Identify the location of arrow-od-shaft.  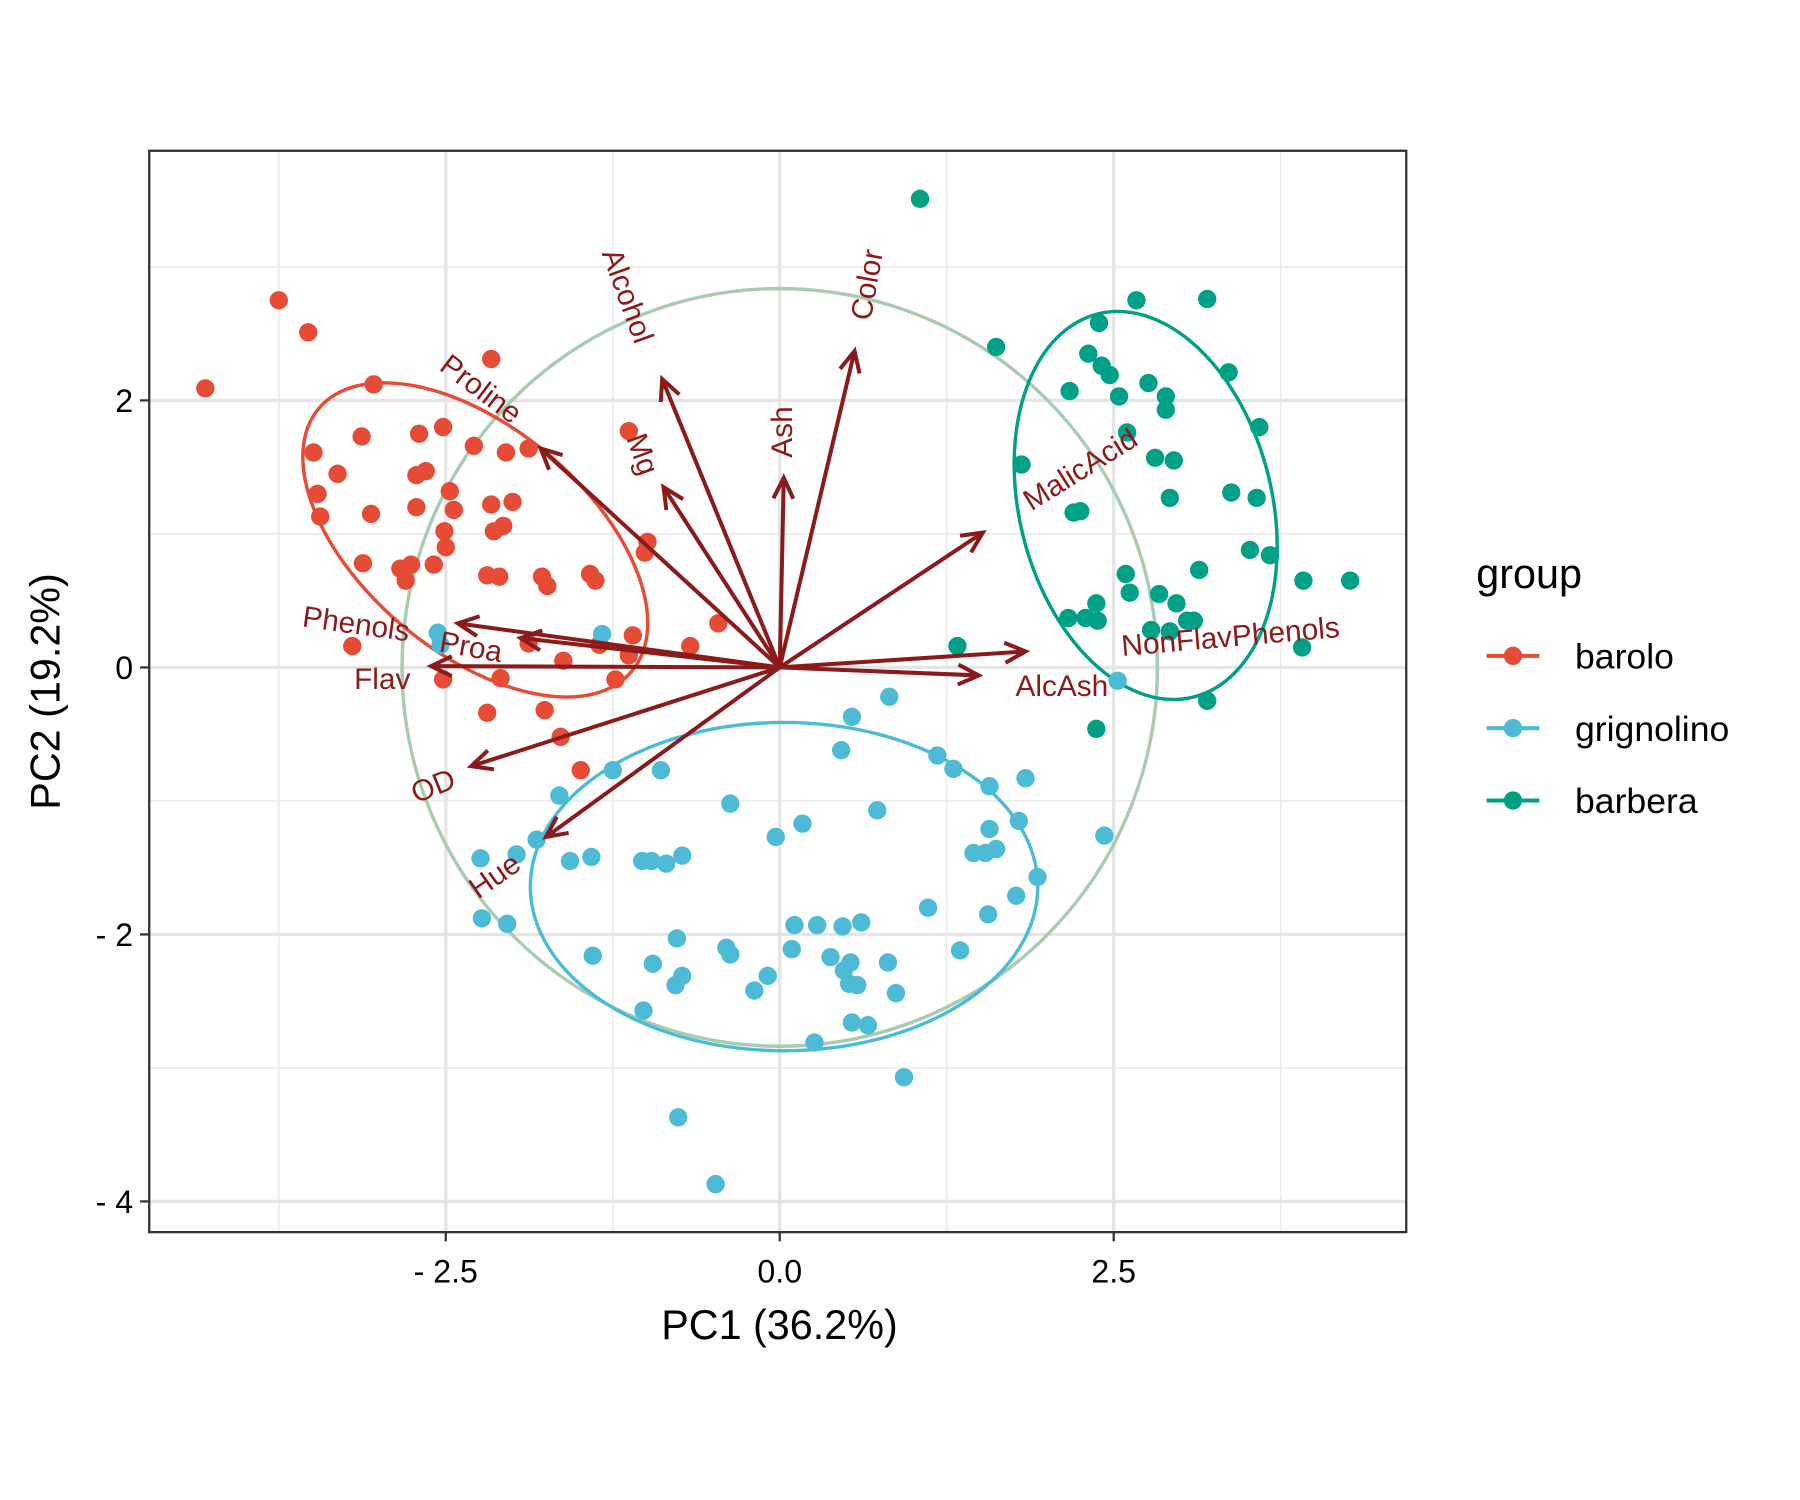
(625, 717).